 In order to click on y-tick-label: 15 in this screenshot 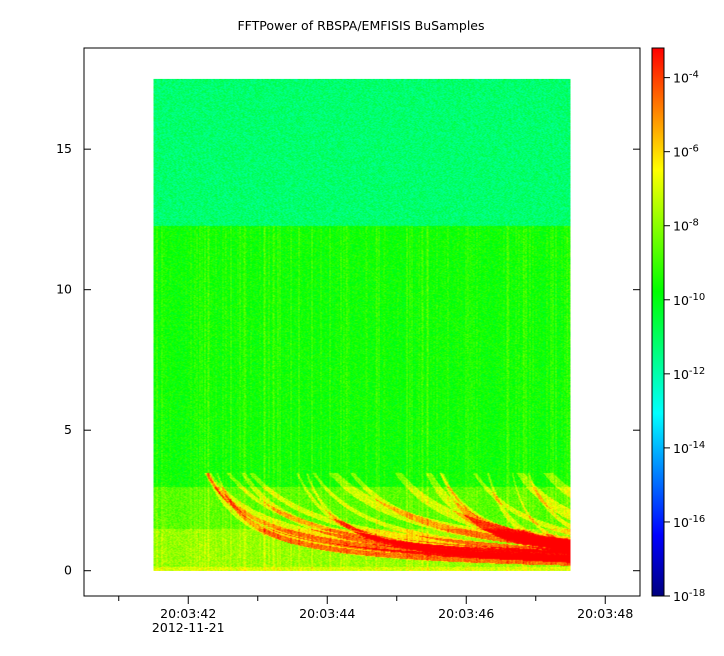, I will do `click(64, 148)`.